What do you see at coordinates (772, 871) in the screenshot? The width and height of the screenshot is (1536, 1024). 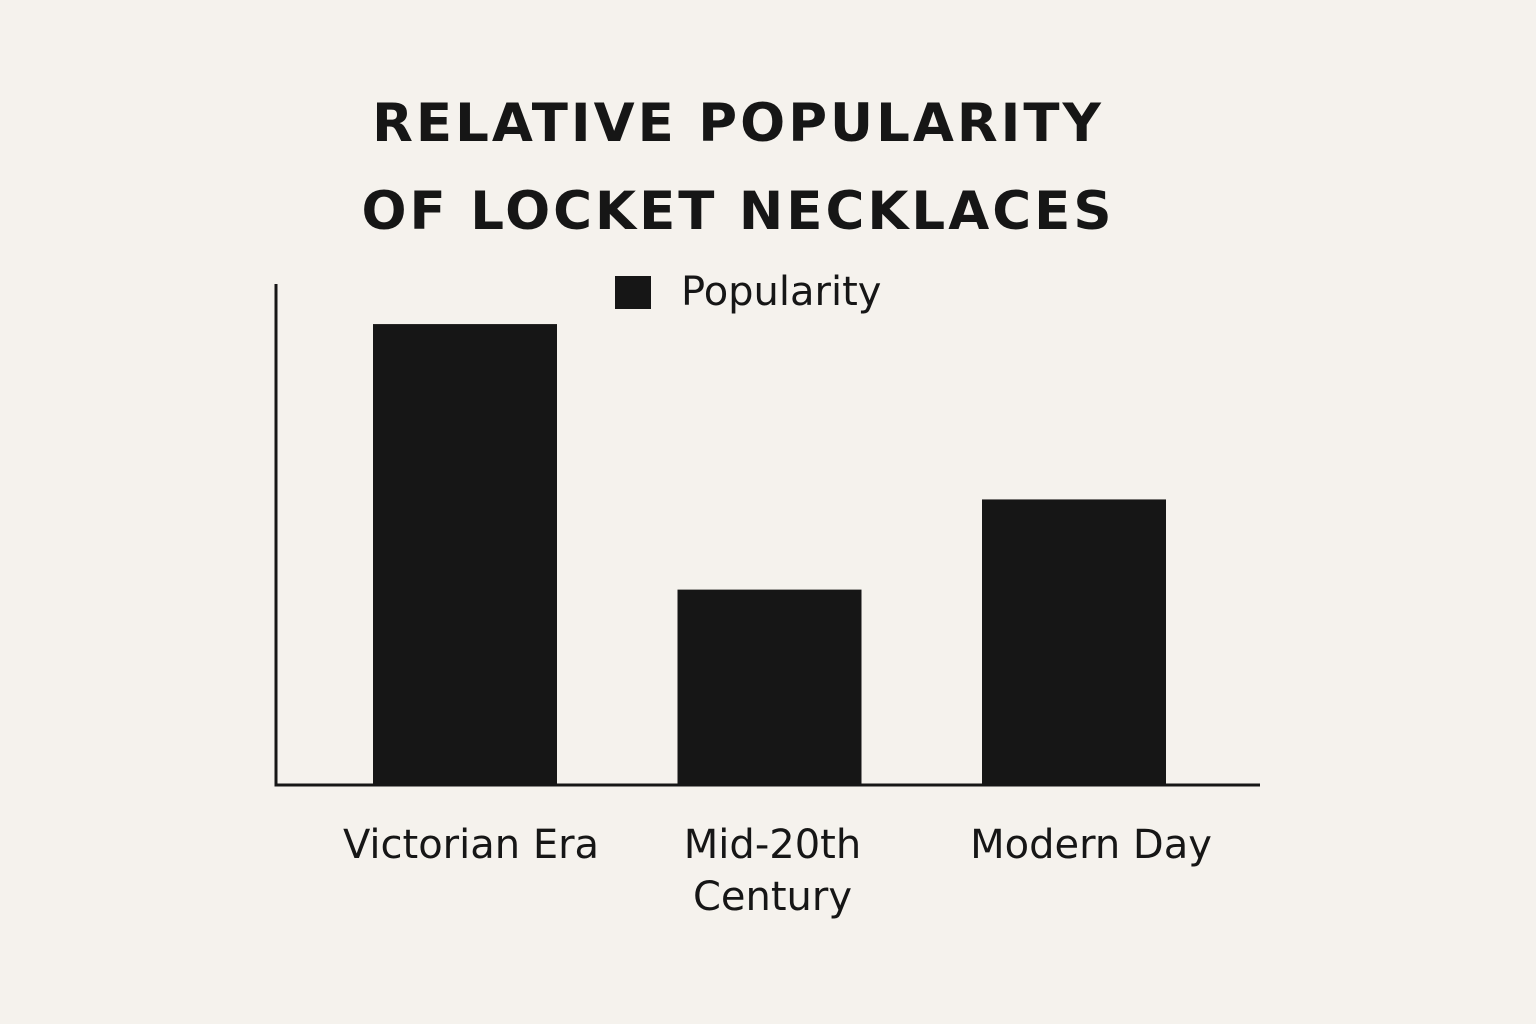 I see `category-label-1: Mid-20th Century` at bounding box center [772, 871].